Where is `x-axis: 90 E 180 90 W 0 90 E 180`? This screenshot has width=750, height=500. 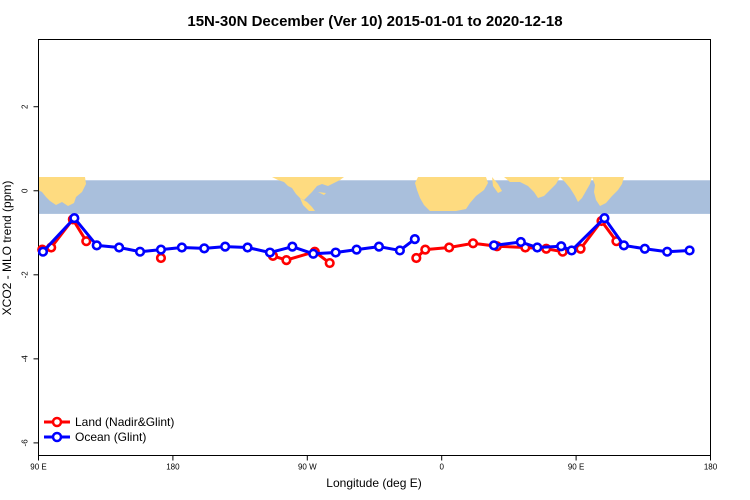 x-axis: 90 E 180 90 W 0 90 E 180 is located at coordinates (374, 463).